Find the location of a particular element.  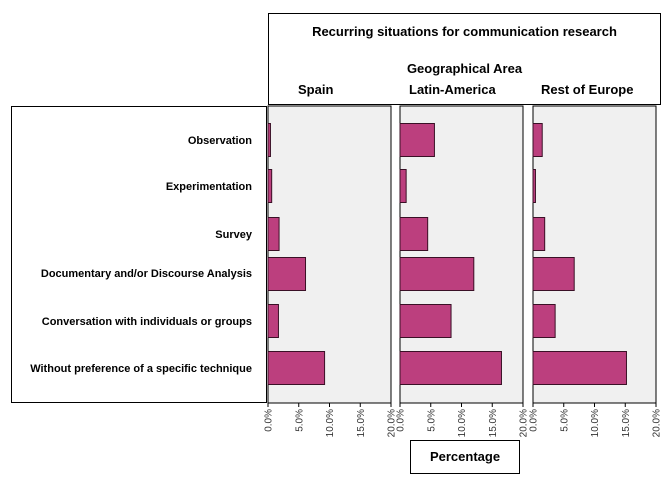

x-axis-label-box: Percentage is located at coordinates (465, 457).